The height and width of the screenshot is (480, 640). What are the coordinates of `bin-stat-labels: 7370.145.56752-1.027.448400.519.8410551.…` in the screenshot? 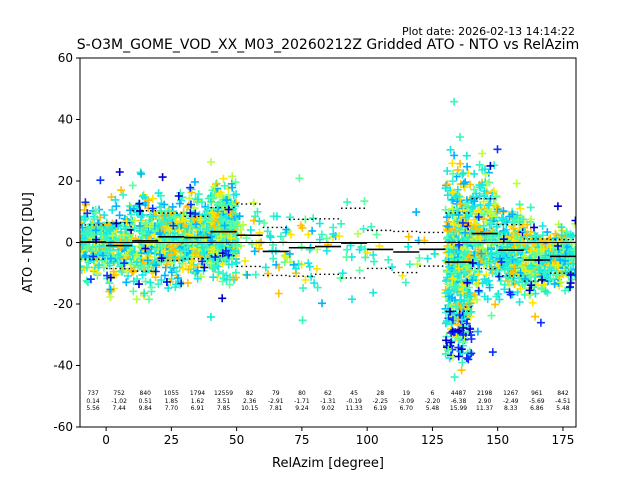 It's located at (328, 401).